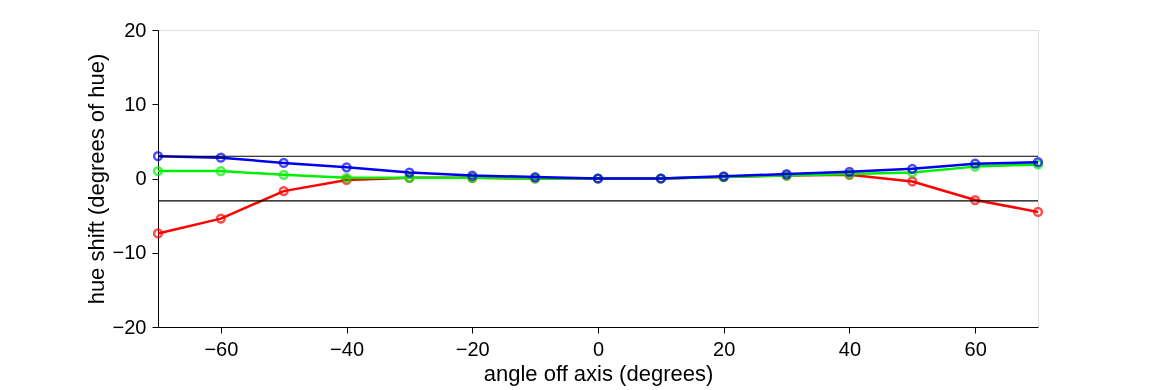 The height and width of the screenshot is (390, 1170). Describe the element at coordinates (724, 348) in the screenshot. I see `x-tick-label: 20` at that location.